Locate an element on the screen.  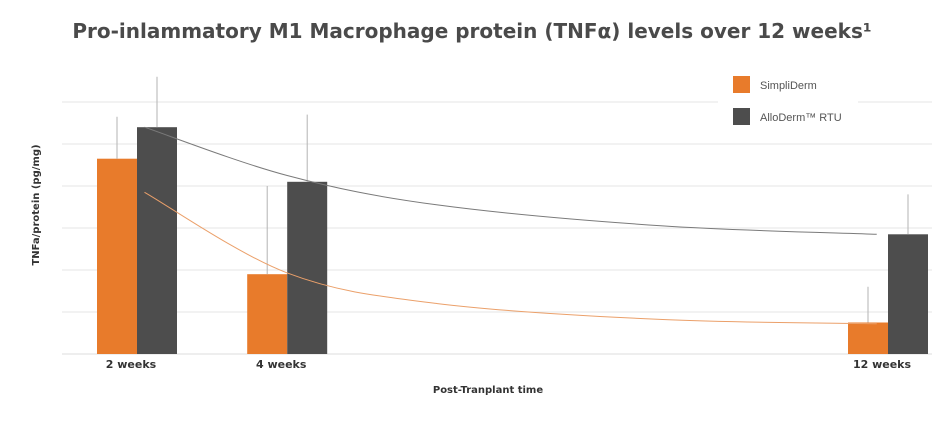
legend-swatch-simpliderm is located at coordinates (741, 84).